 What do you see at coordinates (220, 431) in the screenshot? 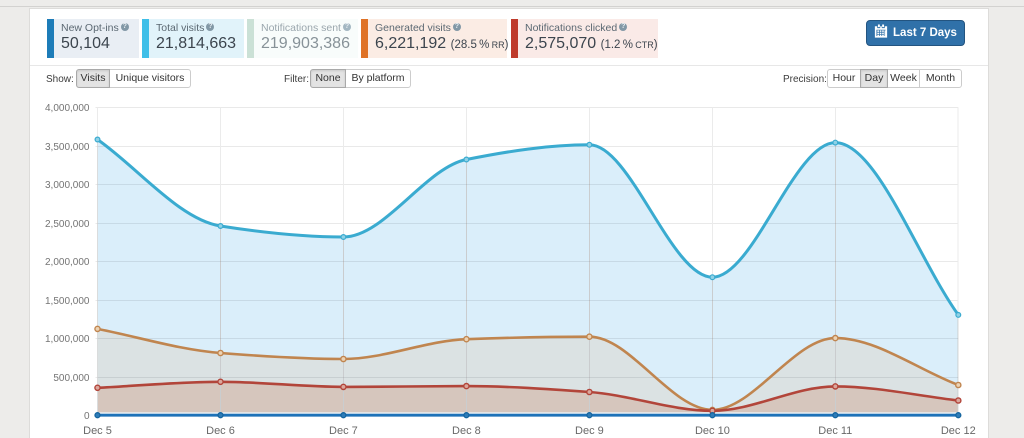
I see `svg-text: Dec 6` at bounding box center [220, 431].